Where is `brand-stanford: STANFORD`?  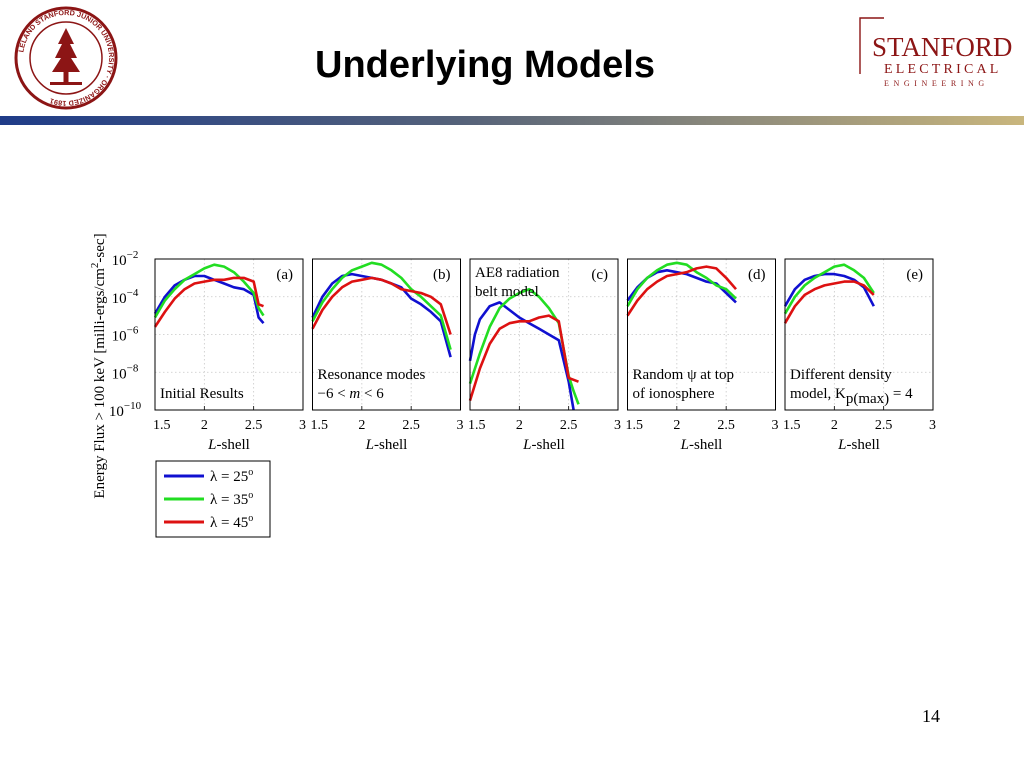 brand-stanford: STANFORD is located at coordinates (942, 47).